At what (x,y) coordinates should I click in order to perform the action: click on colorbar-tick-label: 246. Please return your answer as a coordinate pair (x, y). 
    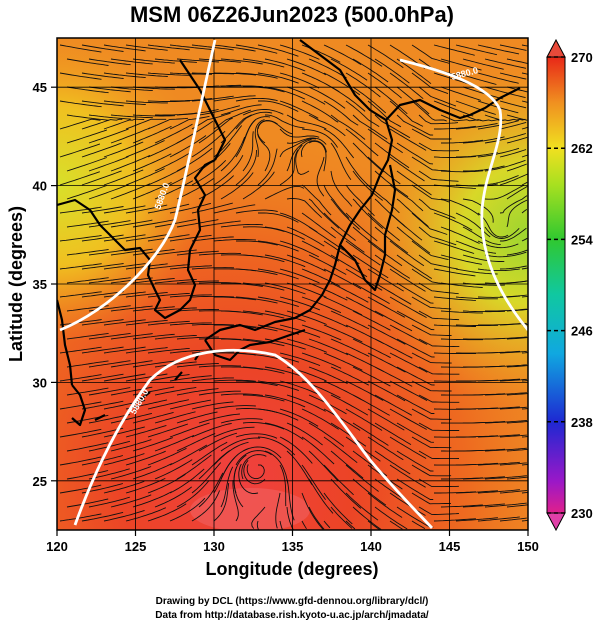
    Looking at the image, I should click on (582, 331).